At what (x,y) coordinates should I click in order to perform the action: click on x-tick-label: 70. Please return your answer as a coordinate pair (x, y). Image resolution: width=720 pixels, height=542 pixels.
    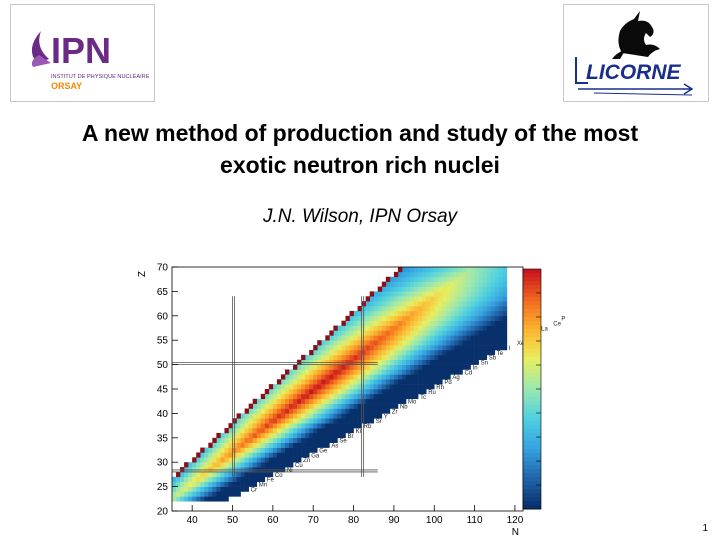
    Looking at the image, I should click on (314, 520).